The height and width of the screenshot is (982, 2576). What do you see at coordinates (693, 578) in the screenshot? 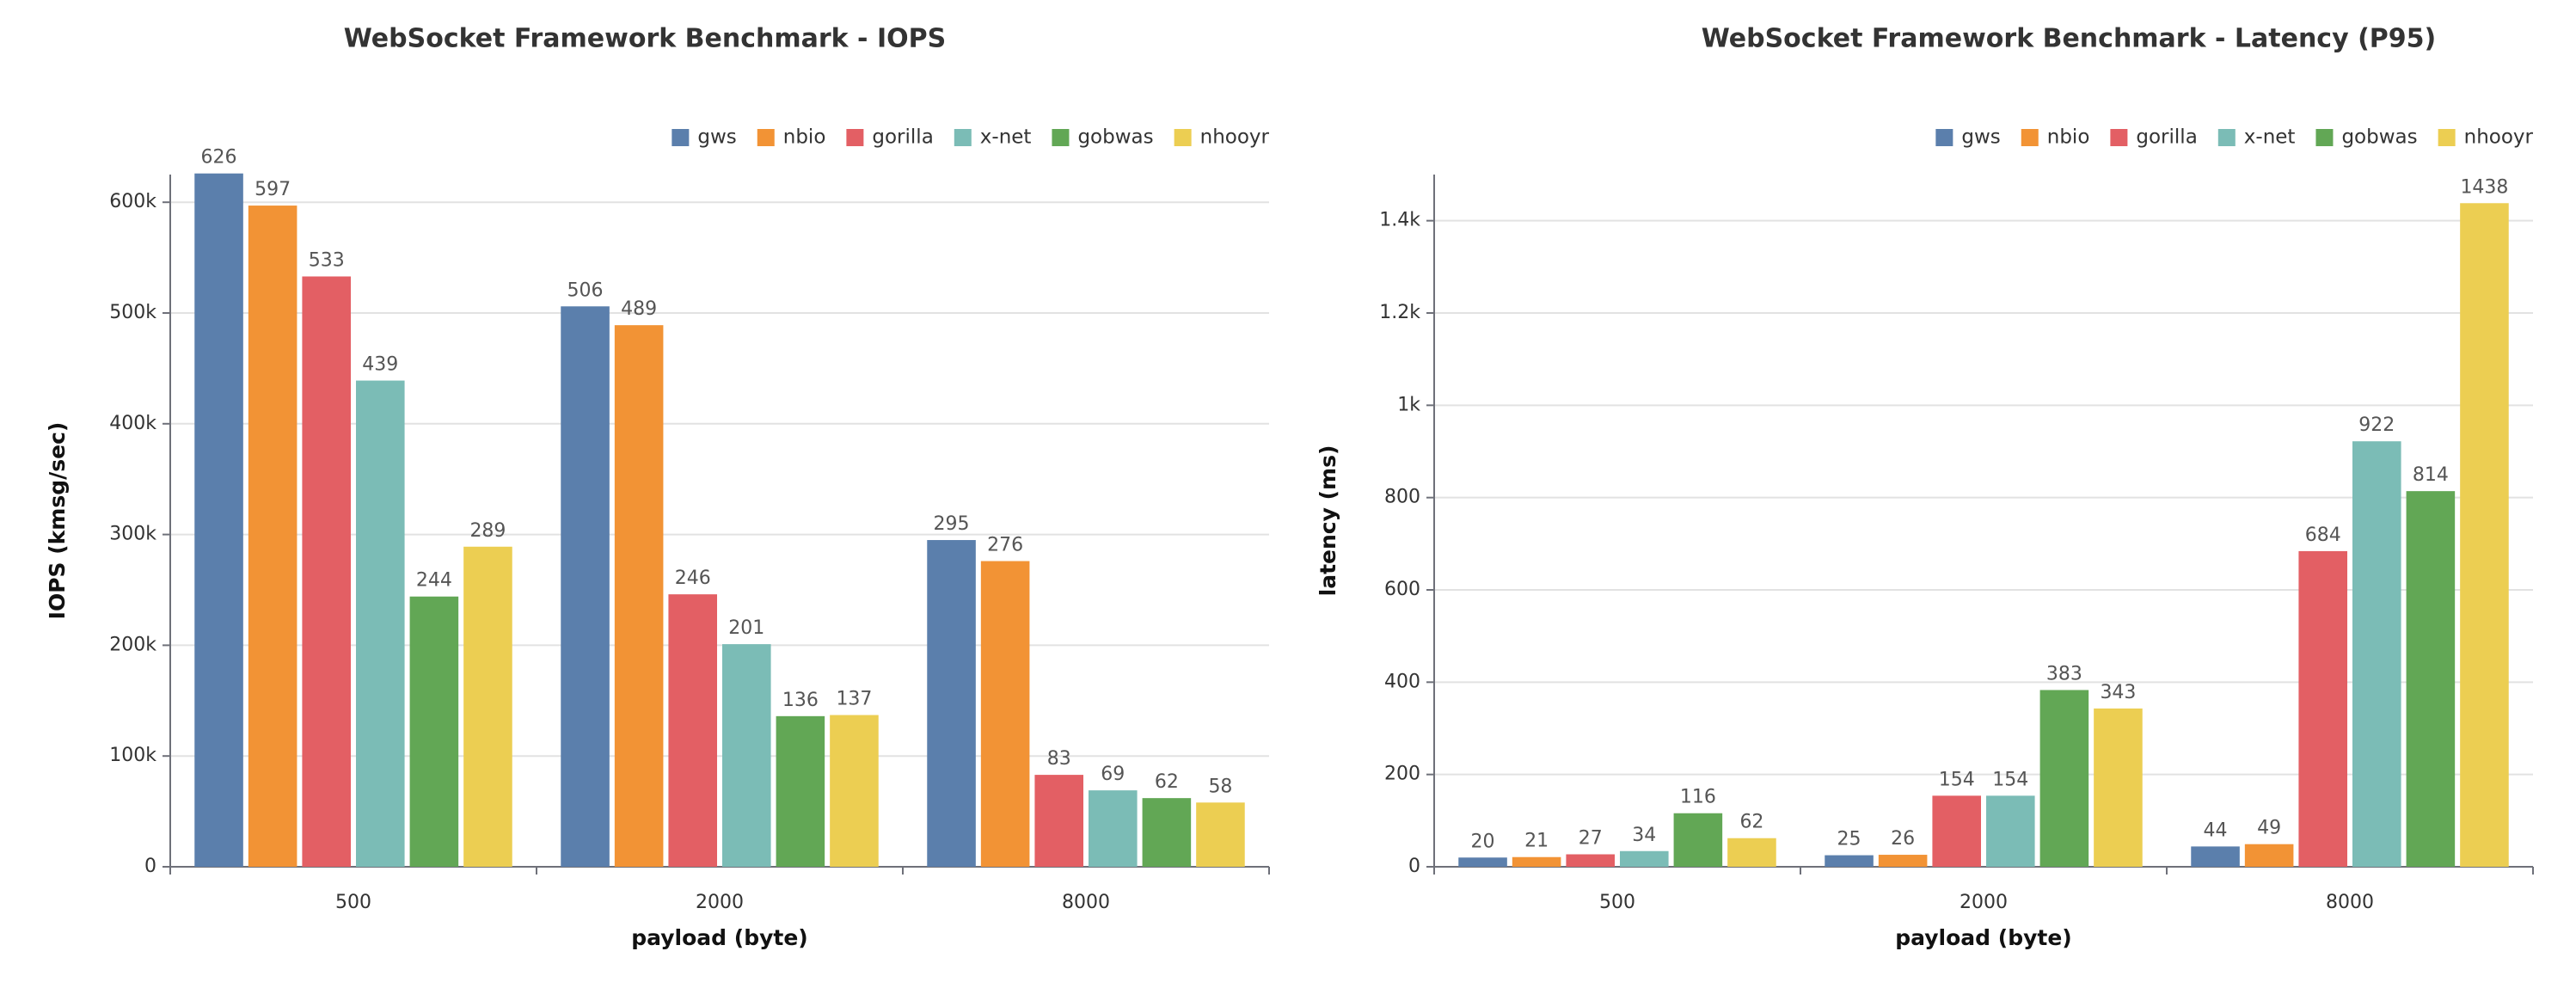
I see `bar-value-label: 246` at bounding box center [693, 578].